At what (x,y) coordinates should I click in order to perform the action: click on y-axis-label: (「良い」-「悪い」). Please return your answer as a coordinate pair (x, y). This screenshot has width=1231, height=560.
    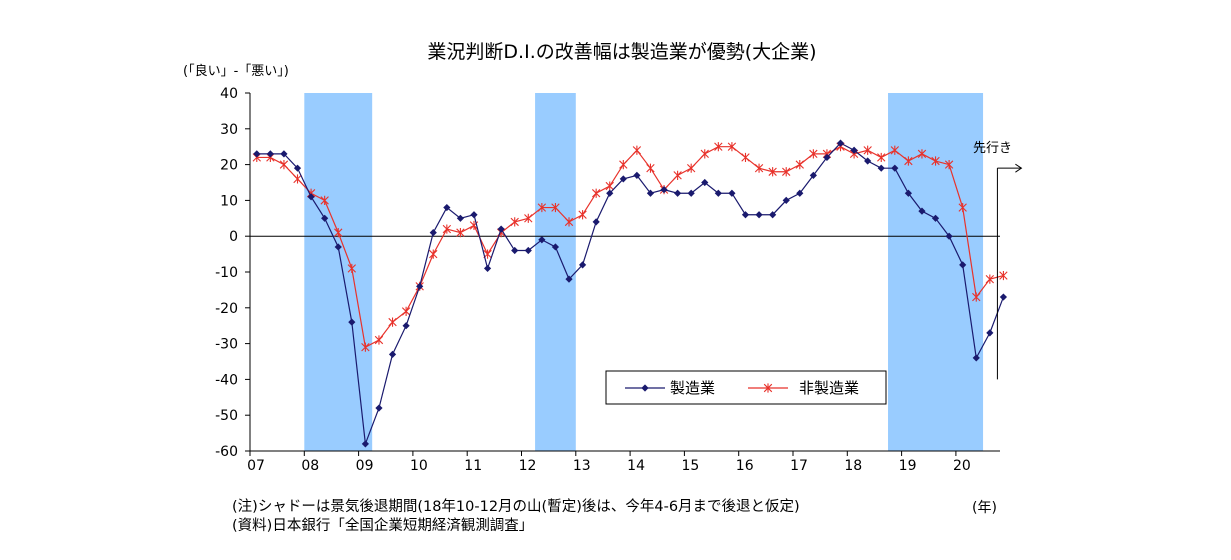
    Looking at the image, I should click on (236, 71).